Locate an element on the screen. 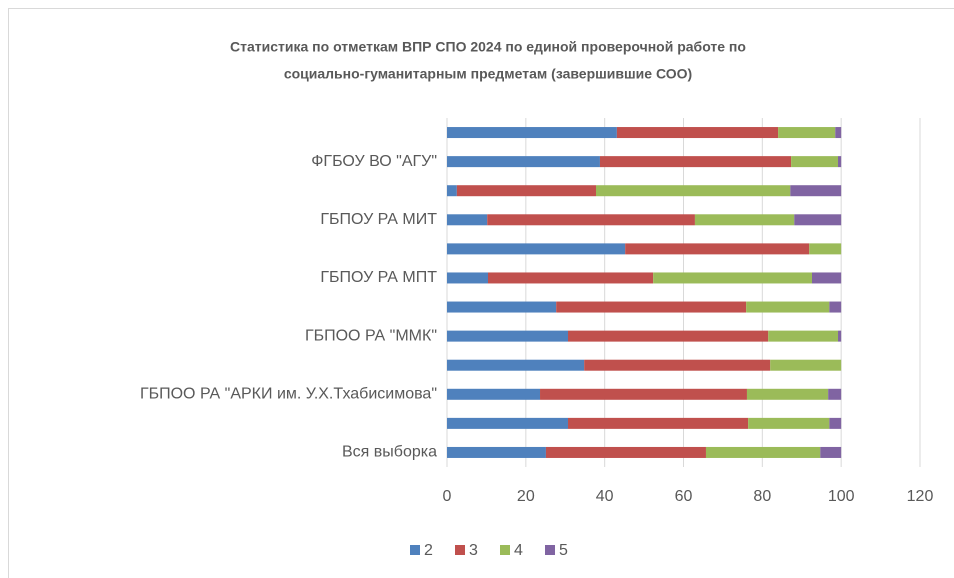  legend-label: 5 is located at coordinates (563, 550).